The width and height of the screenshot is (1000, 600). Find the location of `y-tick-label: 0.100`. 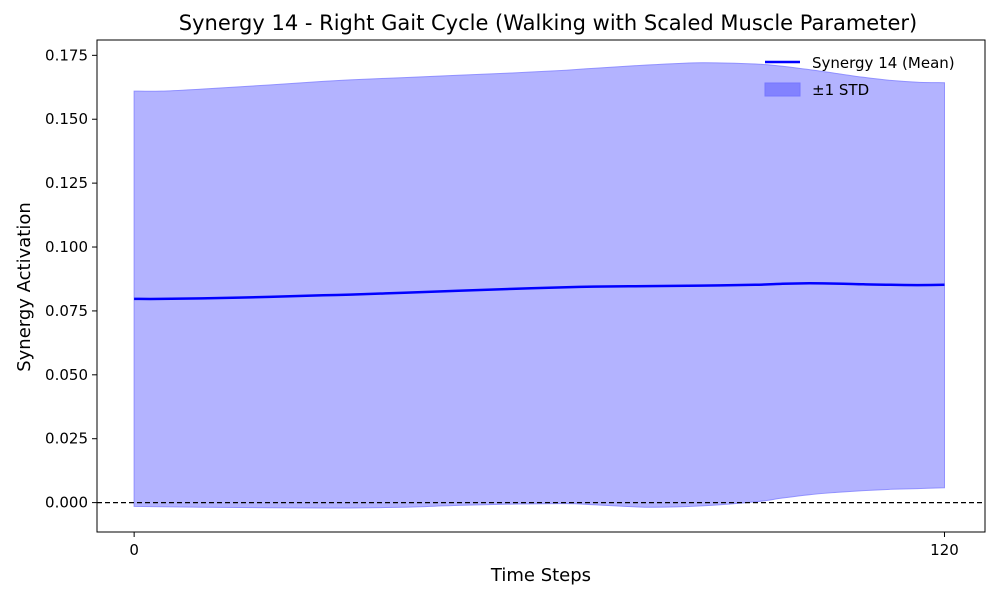

y-tick-label: 0.100 is located at coordinates (66, 247).